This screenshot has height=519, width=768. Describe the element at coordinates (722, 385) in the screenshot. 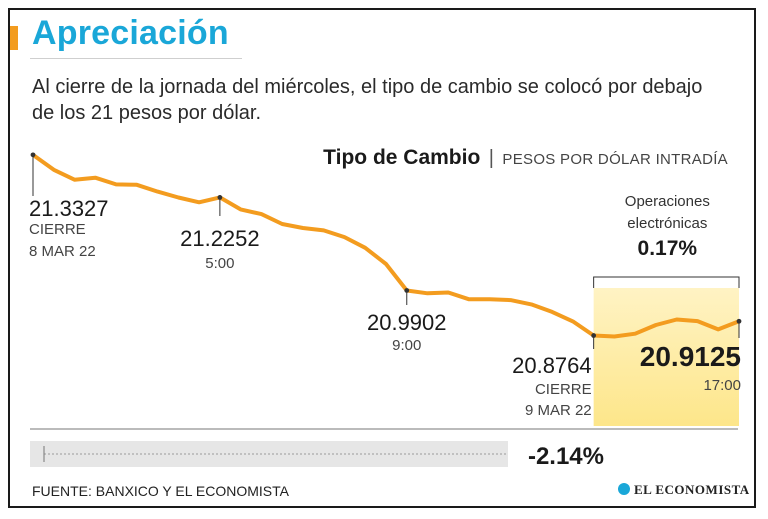

I see `annotation-label: 17:00` at that location.